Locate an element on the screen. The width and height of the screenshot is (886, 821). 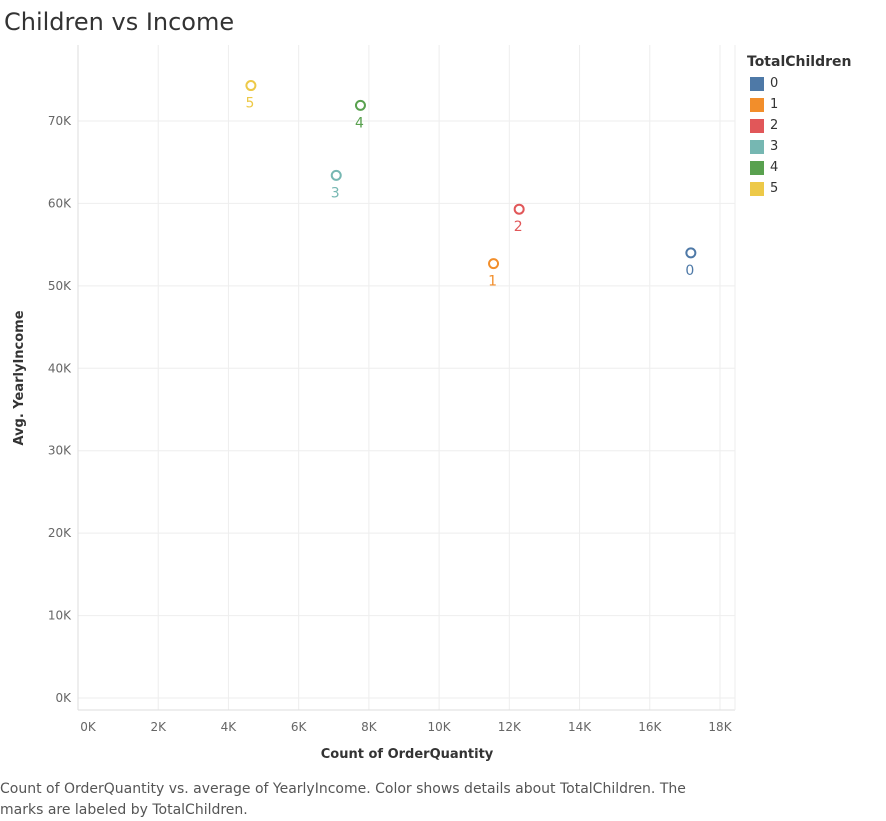
y-tick-label: 40K is located at coordinates (60, 368).